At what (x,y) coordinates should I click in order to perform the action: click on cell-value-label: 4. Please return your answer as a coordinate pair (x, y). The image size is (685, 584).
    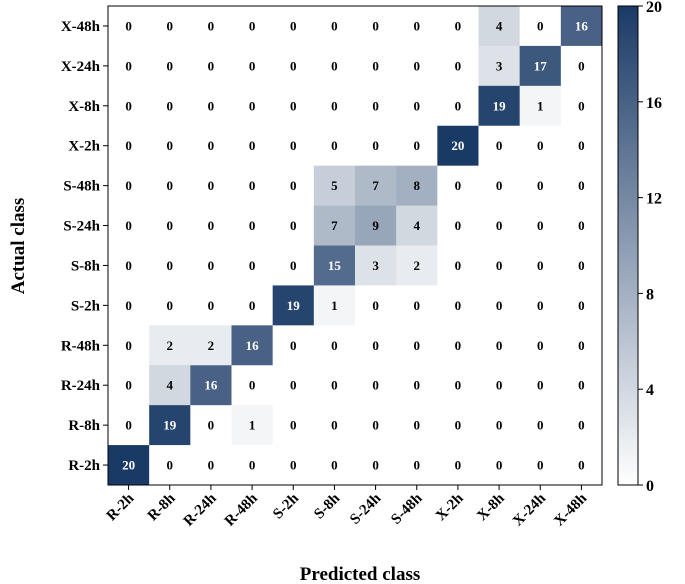
    Looking at the image, I should click on (170, 385).